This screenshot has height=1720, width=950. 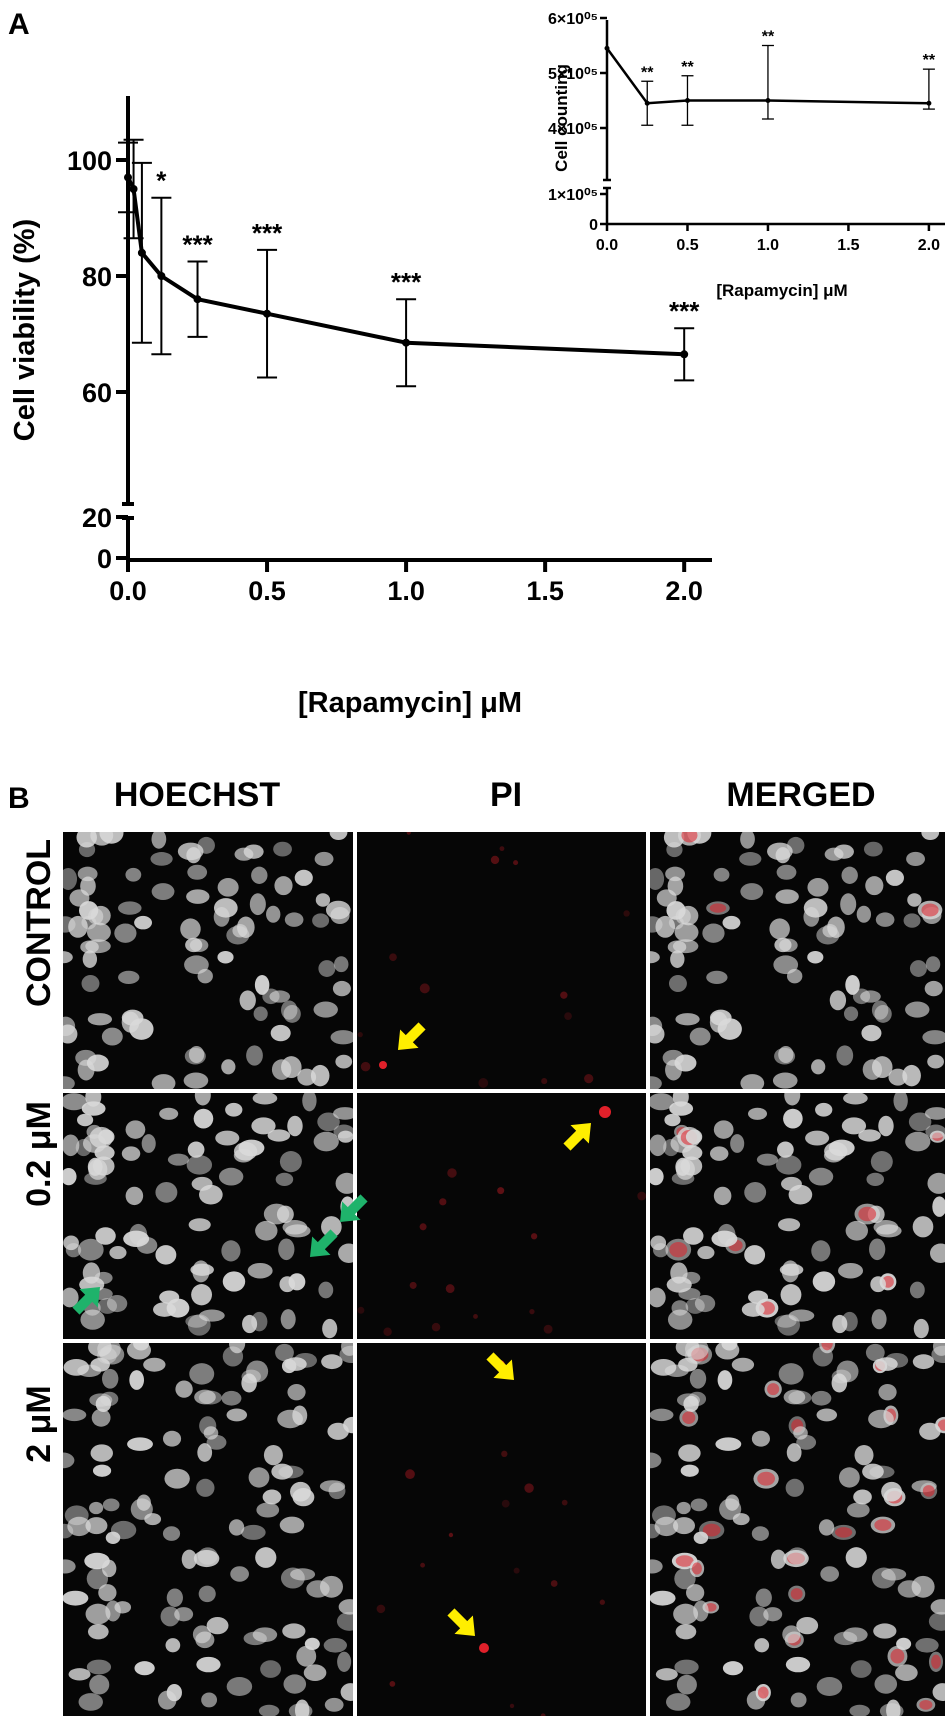 I want to click on inset-x-axis-title: [Rapamycin] μM, so click(x=781, y=290).